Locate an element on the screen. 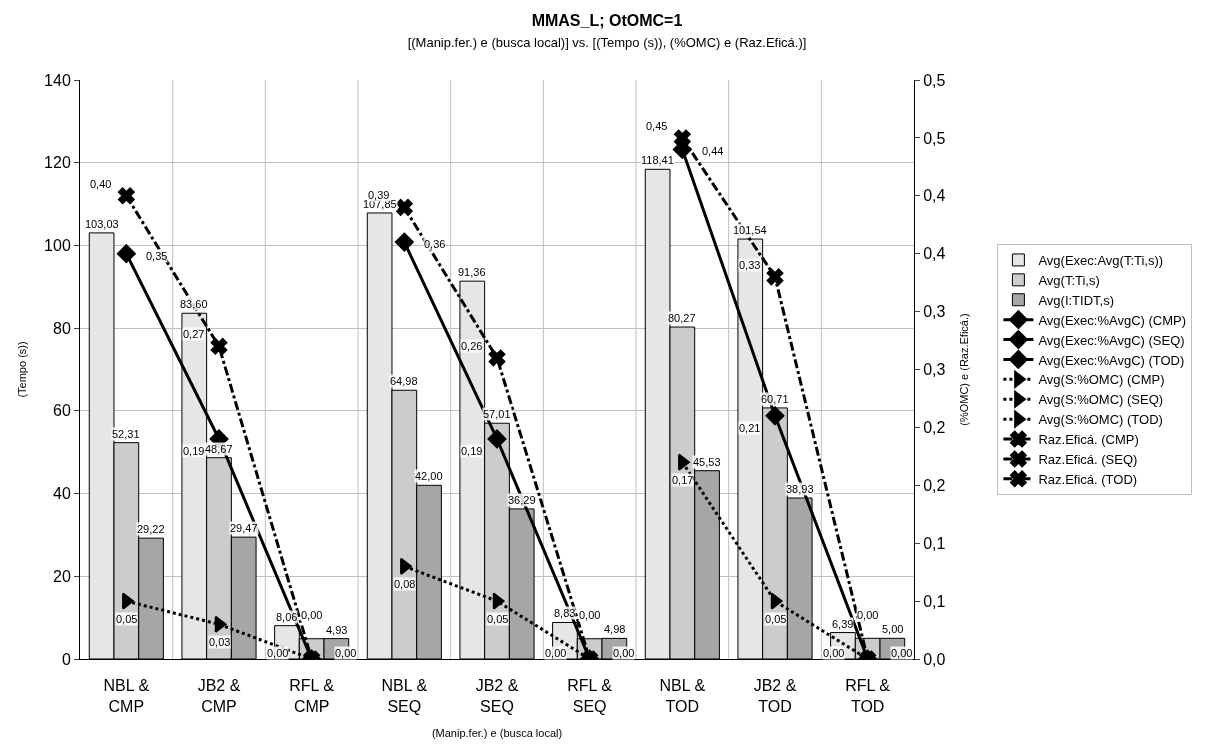 This screenshot has height=749, width=1214. legend-label: Raz.Eficá. (CMP) is located at coordinates (1088, 440).